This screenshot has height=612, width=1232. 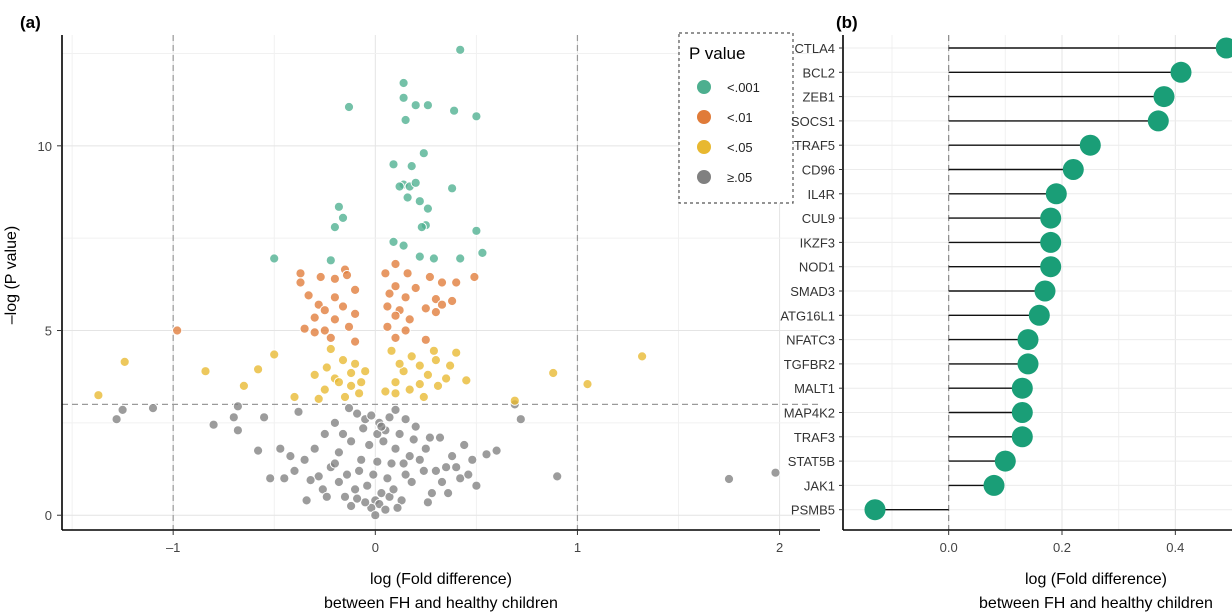 What do you see at coordinates (743, 87) in the screenshot?
I see `legend-label: <.001` at bounding box center [743, 87].